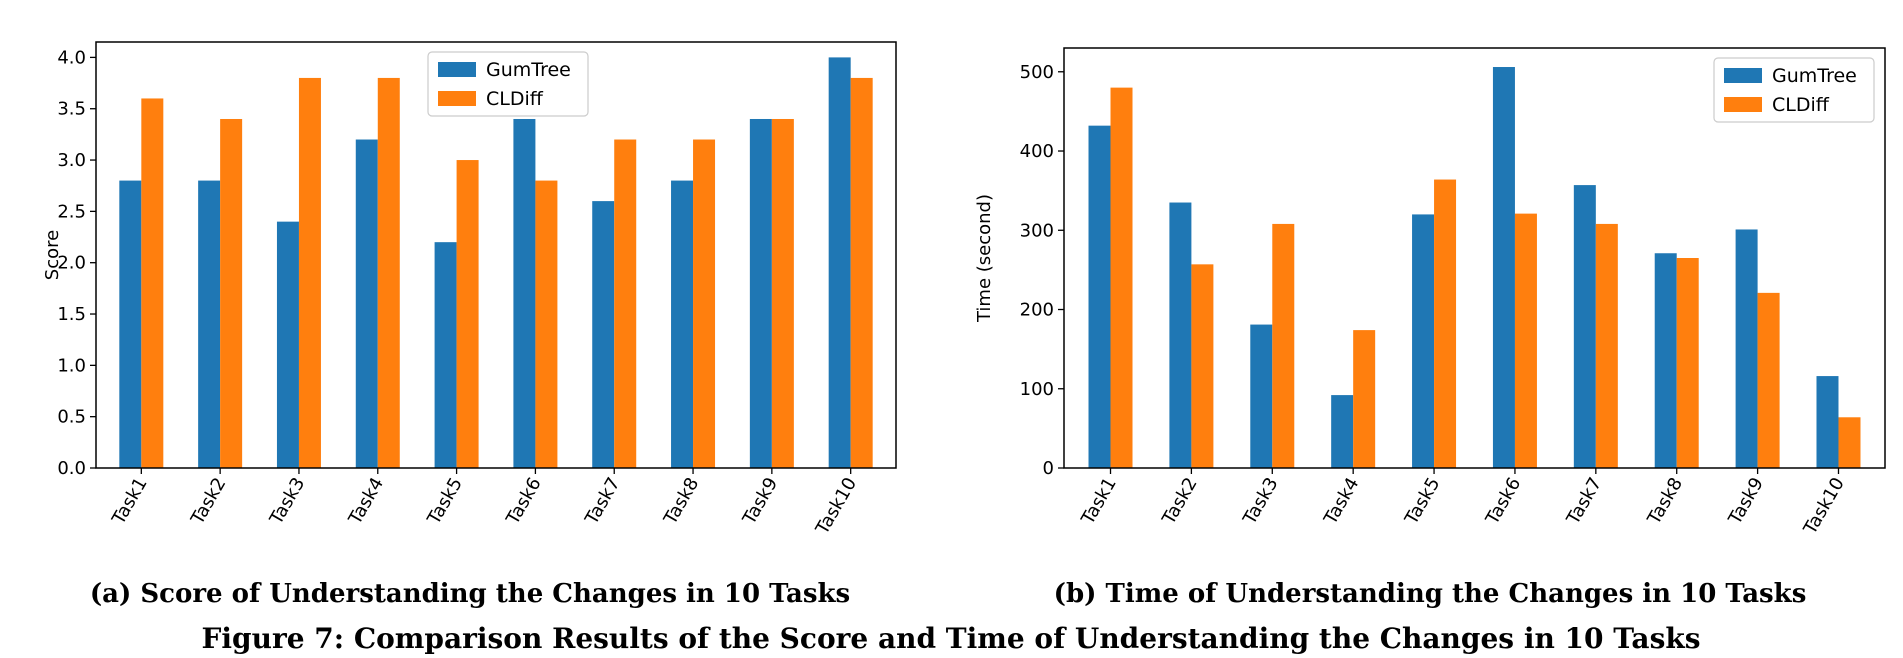 This screenshot has height=658, width=1903. What do you see at coordinates (71, 57) in the screenshot?
I see `y-tick-label: 4.0` at bounding box center [71, 57].